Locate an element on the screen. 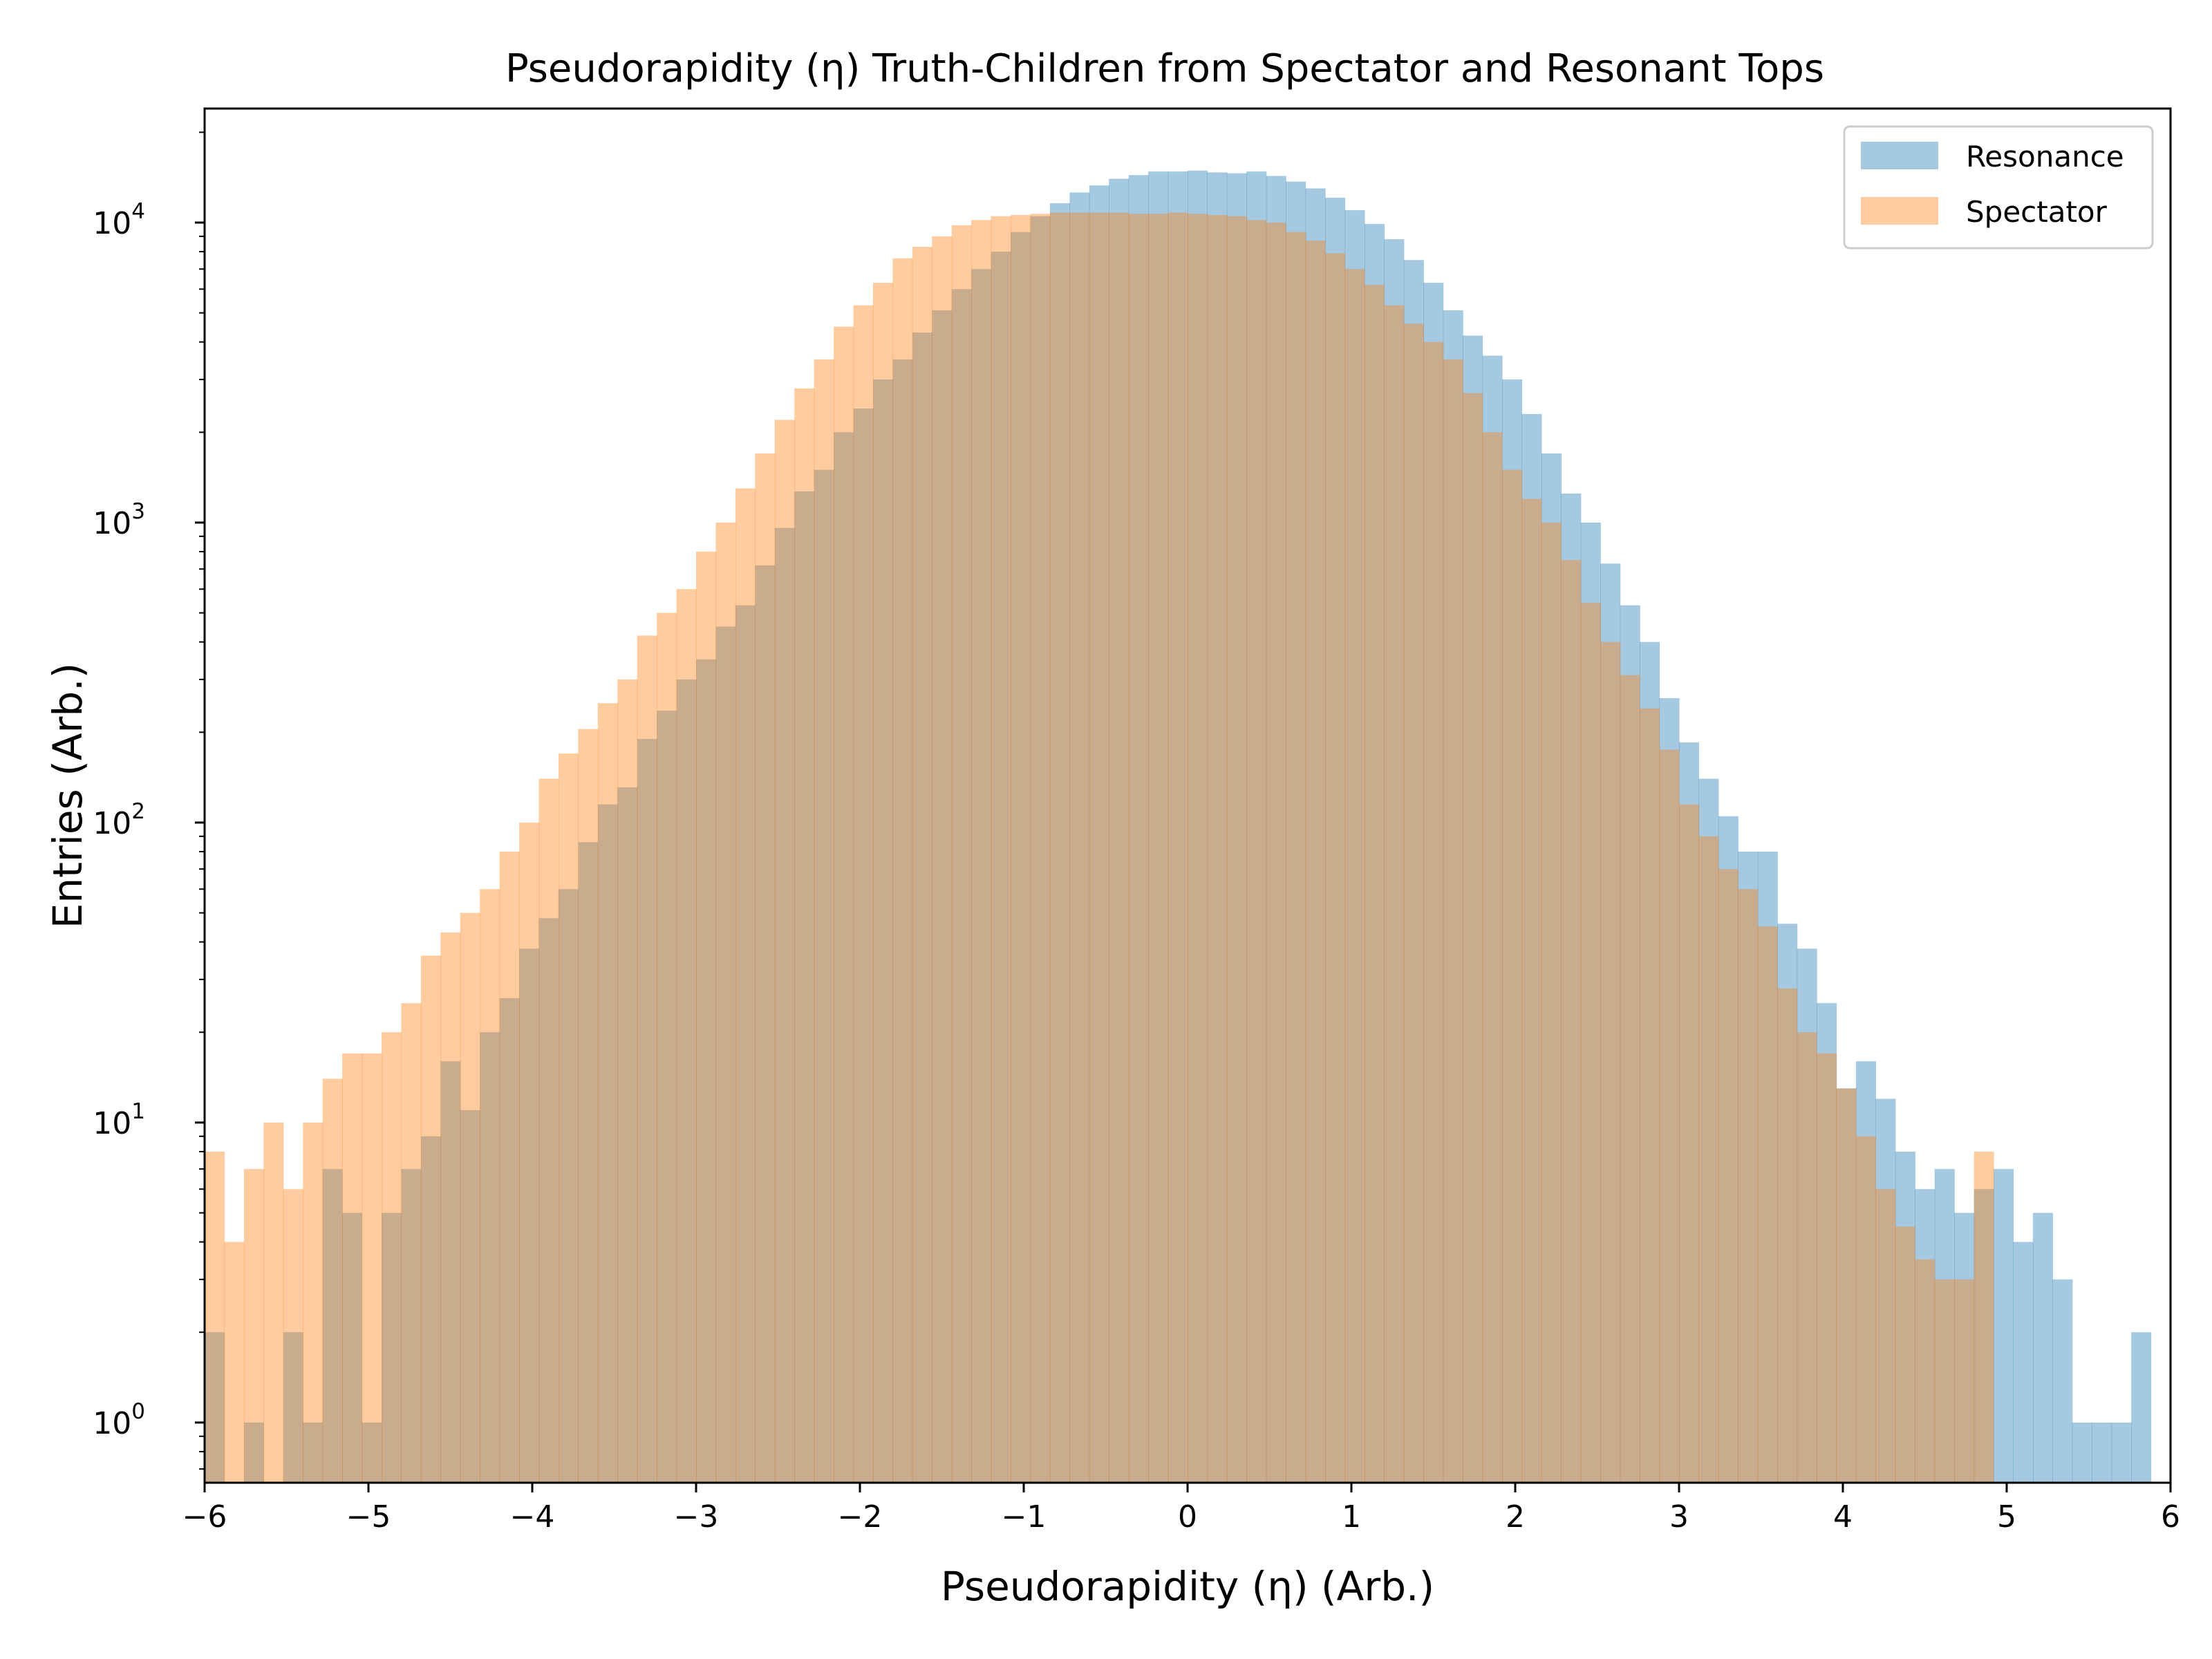 The image size is (2212, 1659). x-tick-label: 4 is located at coordinates (1843, 1517).